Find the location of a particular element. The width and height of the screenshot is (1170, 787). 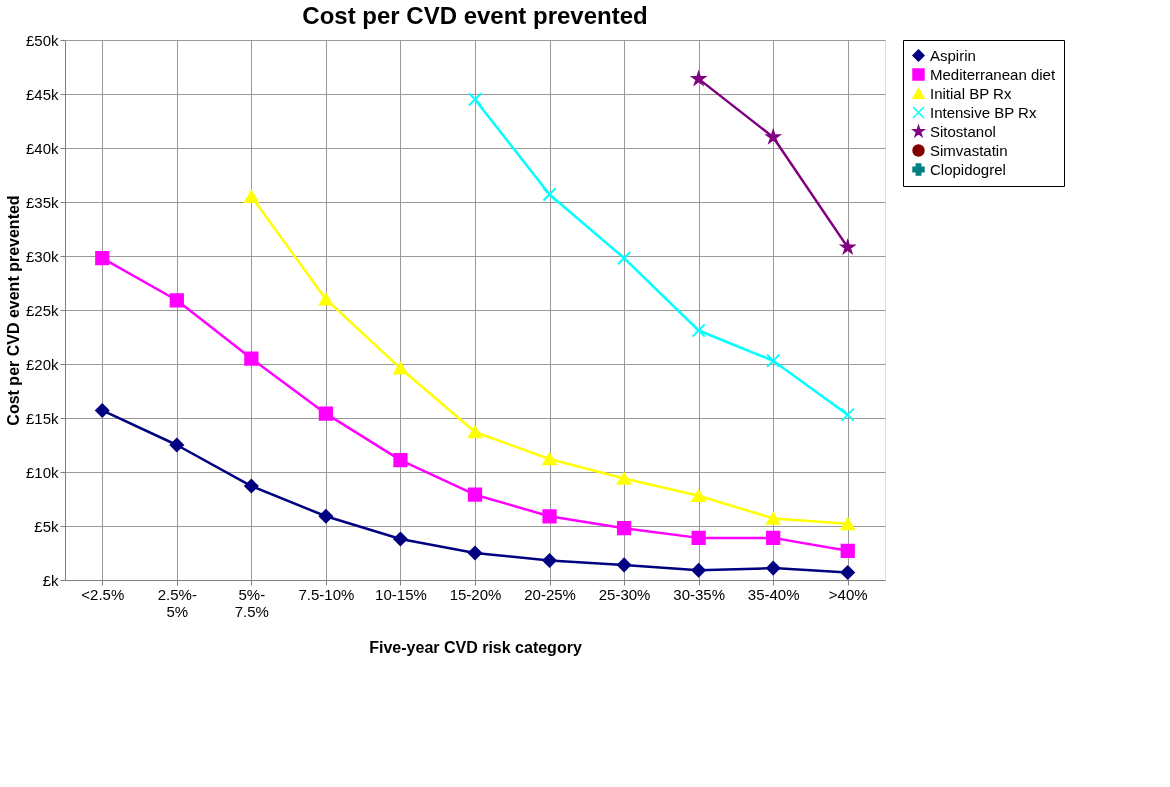

legend-label: Sitostanol is located at coordinates (963, 131).